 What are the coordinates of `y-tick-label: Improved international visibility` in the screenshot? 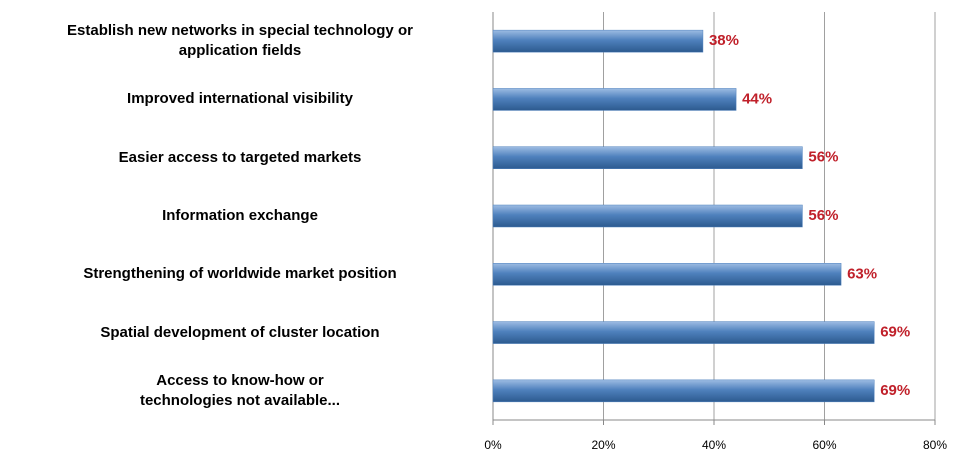 It's located at (240, 99).